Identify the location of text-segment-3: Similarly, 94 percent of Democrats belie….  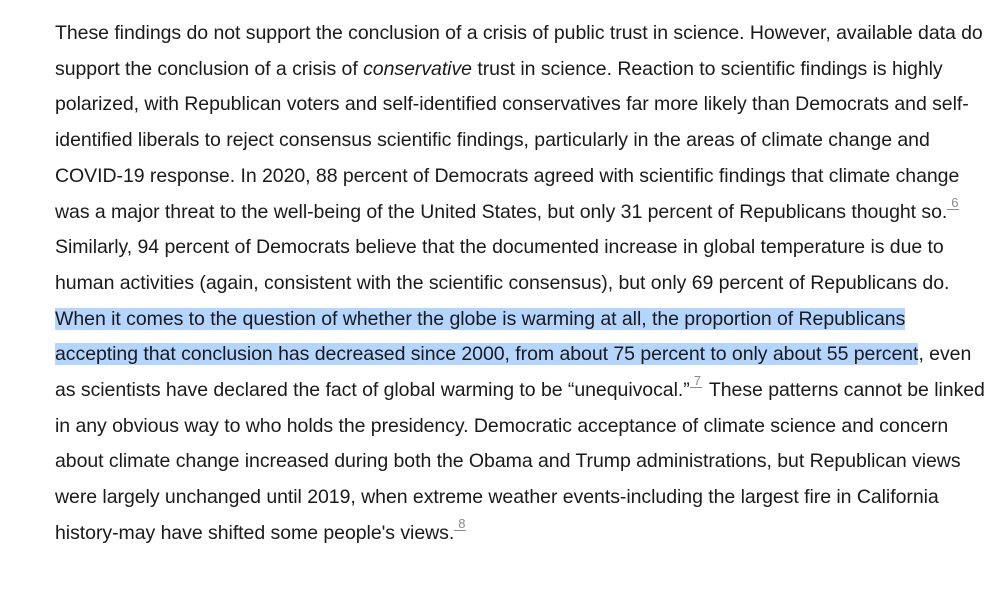
(502, 265).